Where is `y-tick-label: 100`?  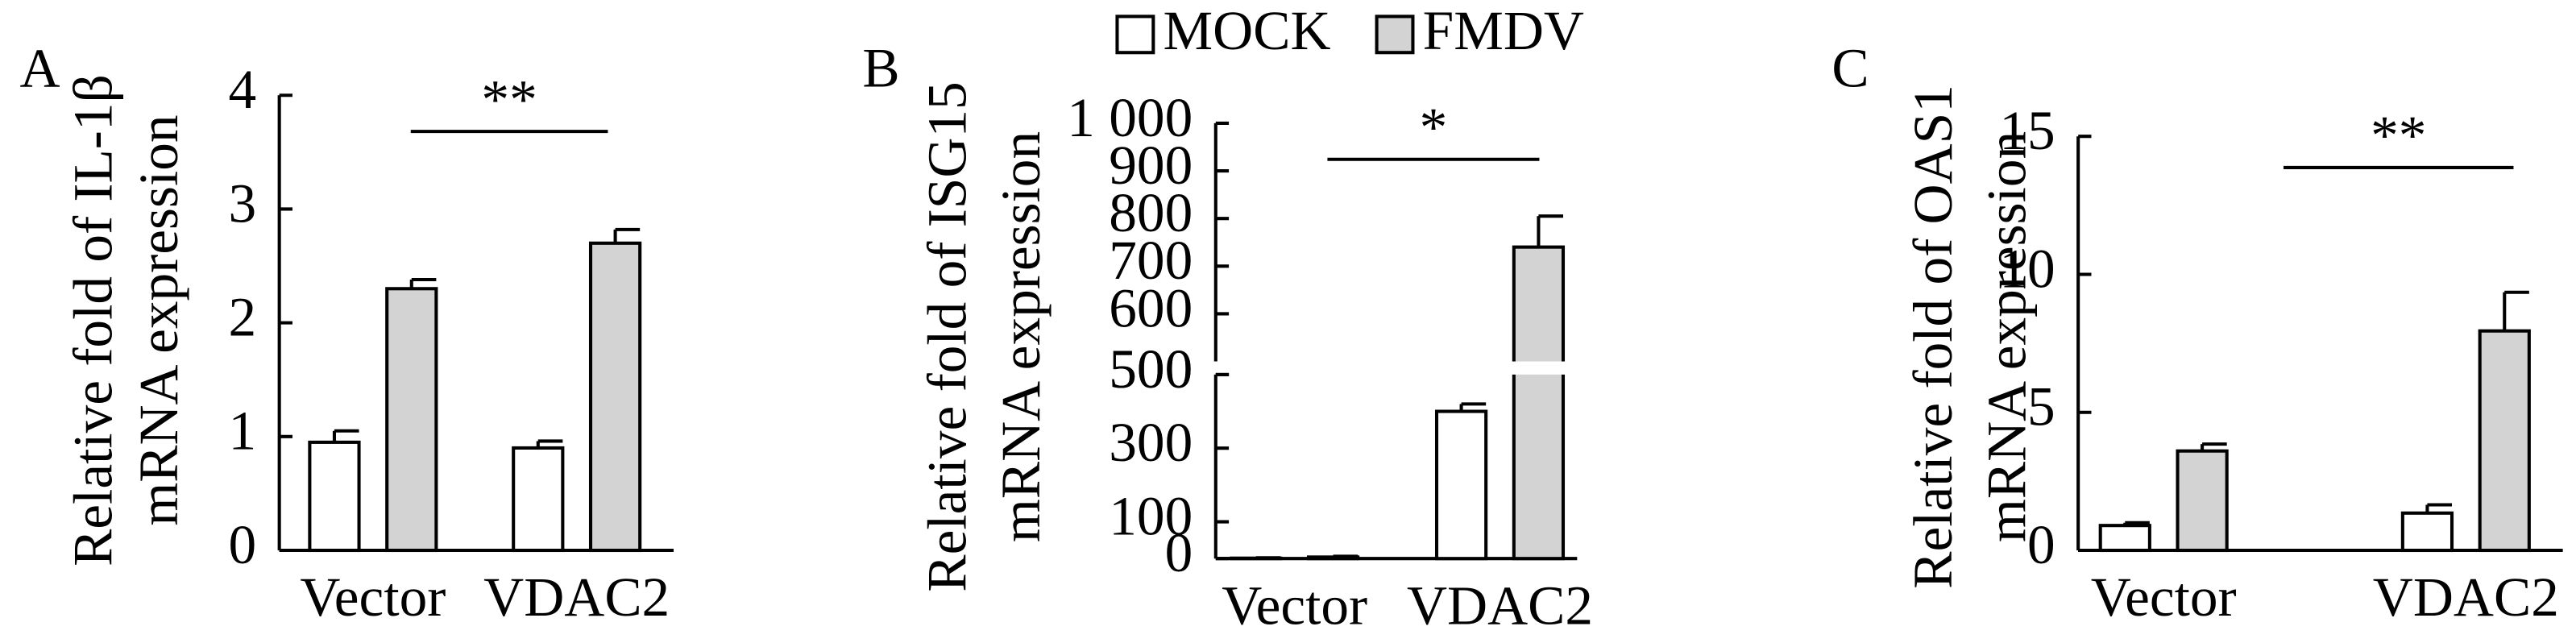
y-tick-label: 100 is located at coordinates (1151, 515).